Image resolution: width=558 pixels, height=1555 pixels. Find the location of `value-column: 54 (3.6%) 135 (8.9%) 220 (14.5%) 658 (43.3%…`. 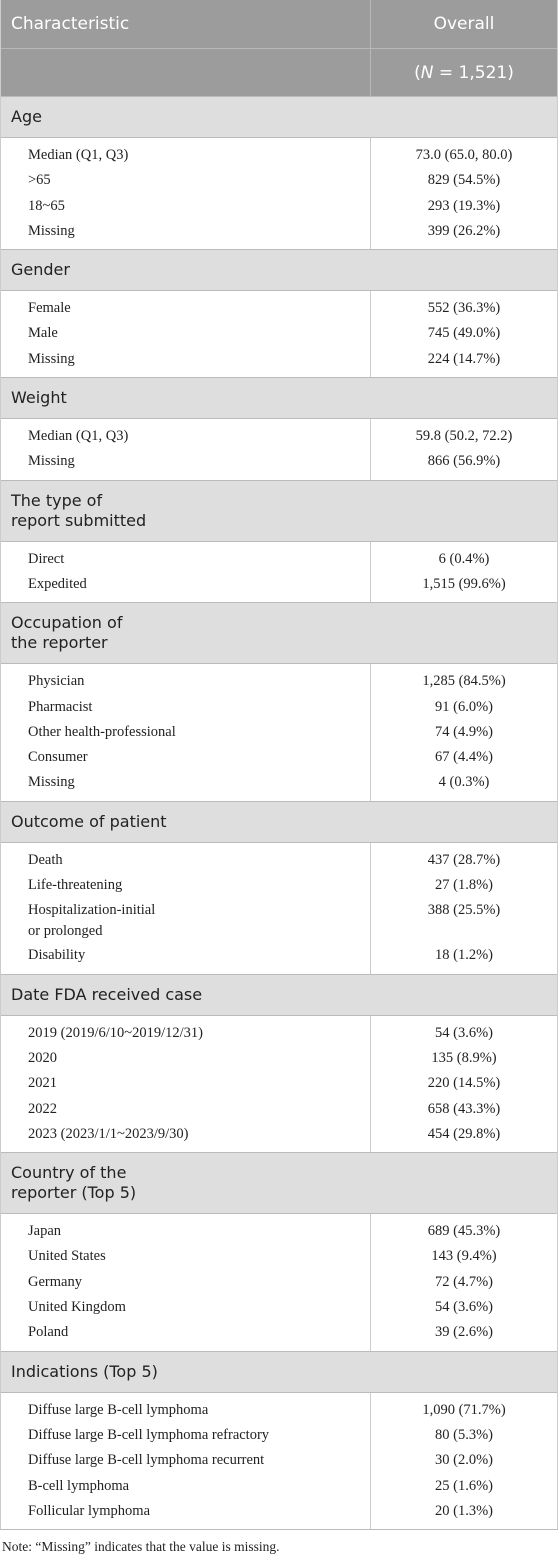

value-column: 54 (3.6%) 135 (8.9%) 220 (14.5%) 658 (43.3%… is located at coordinates (463, 1084).